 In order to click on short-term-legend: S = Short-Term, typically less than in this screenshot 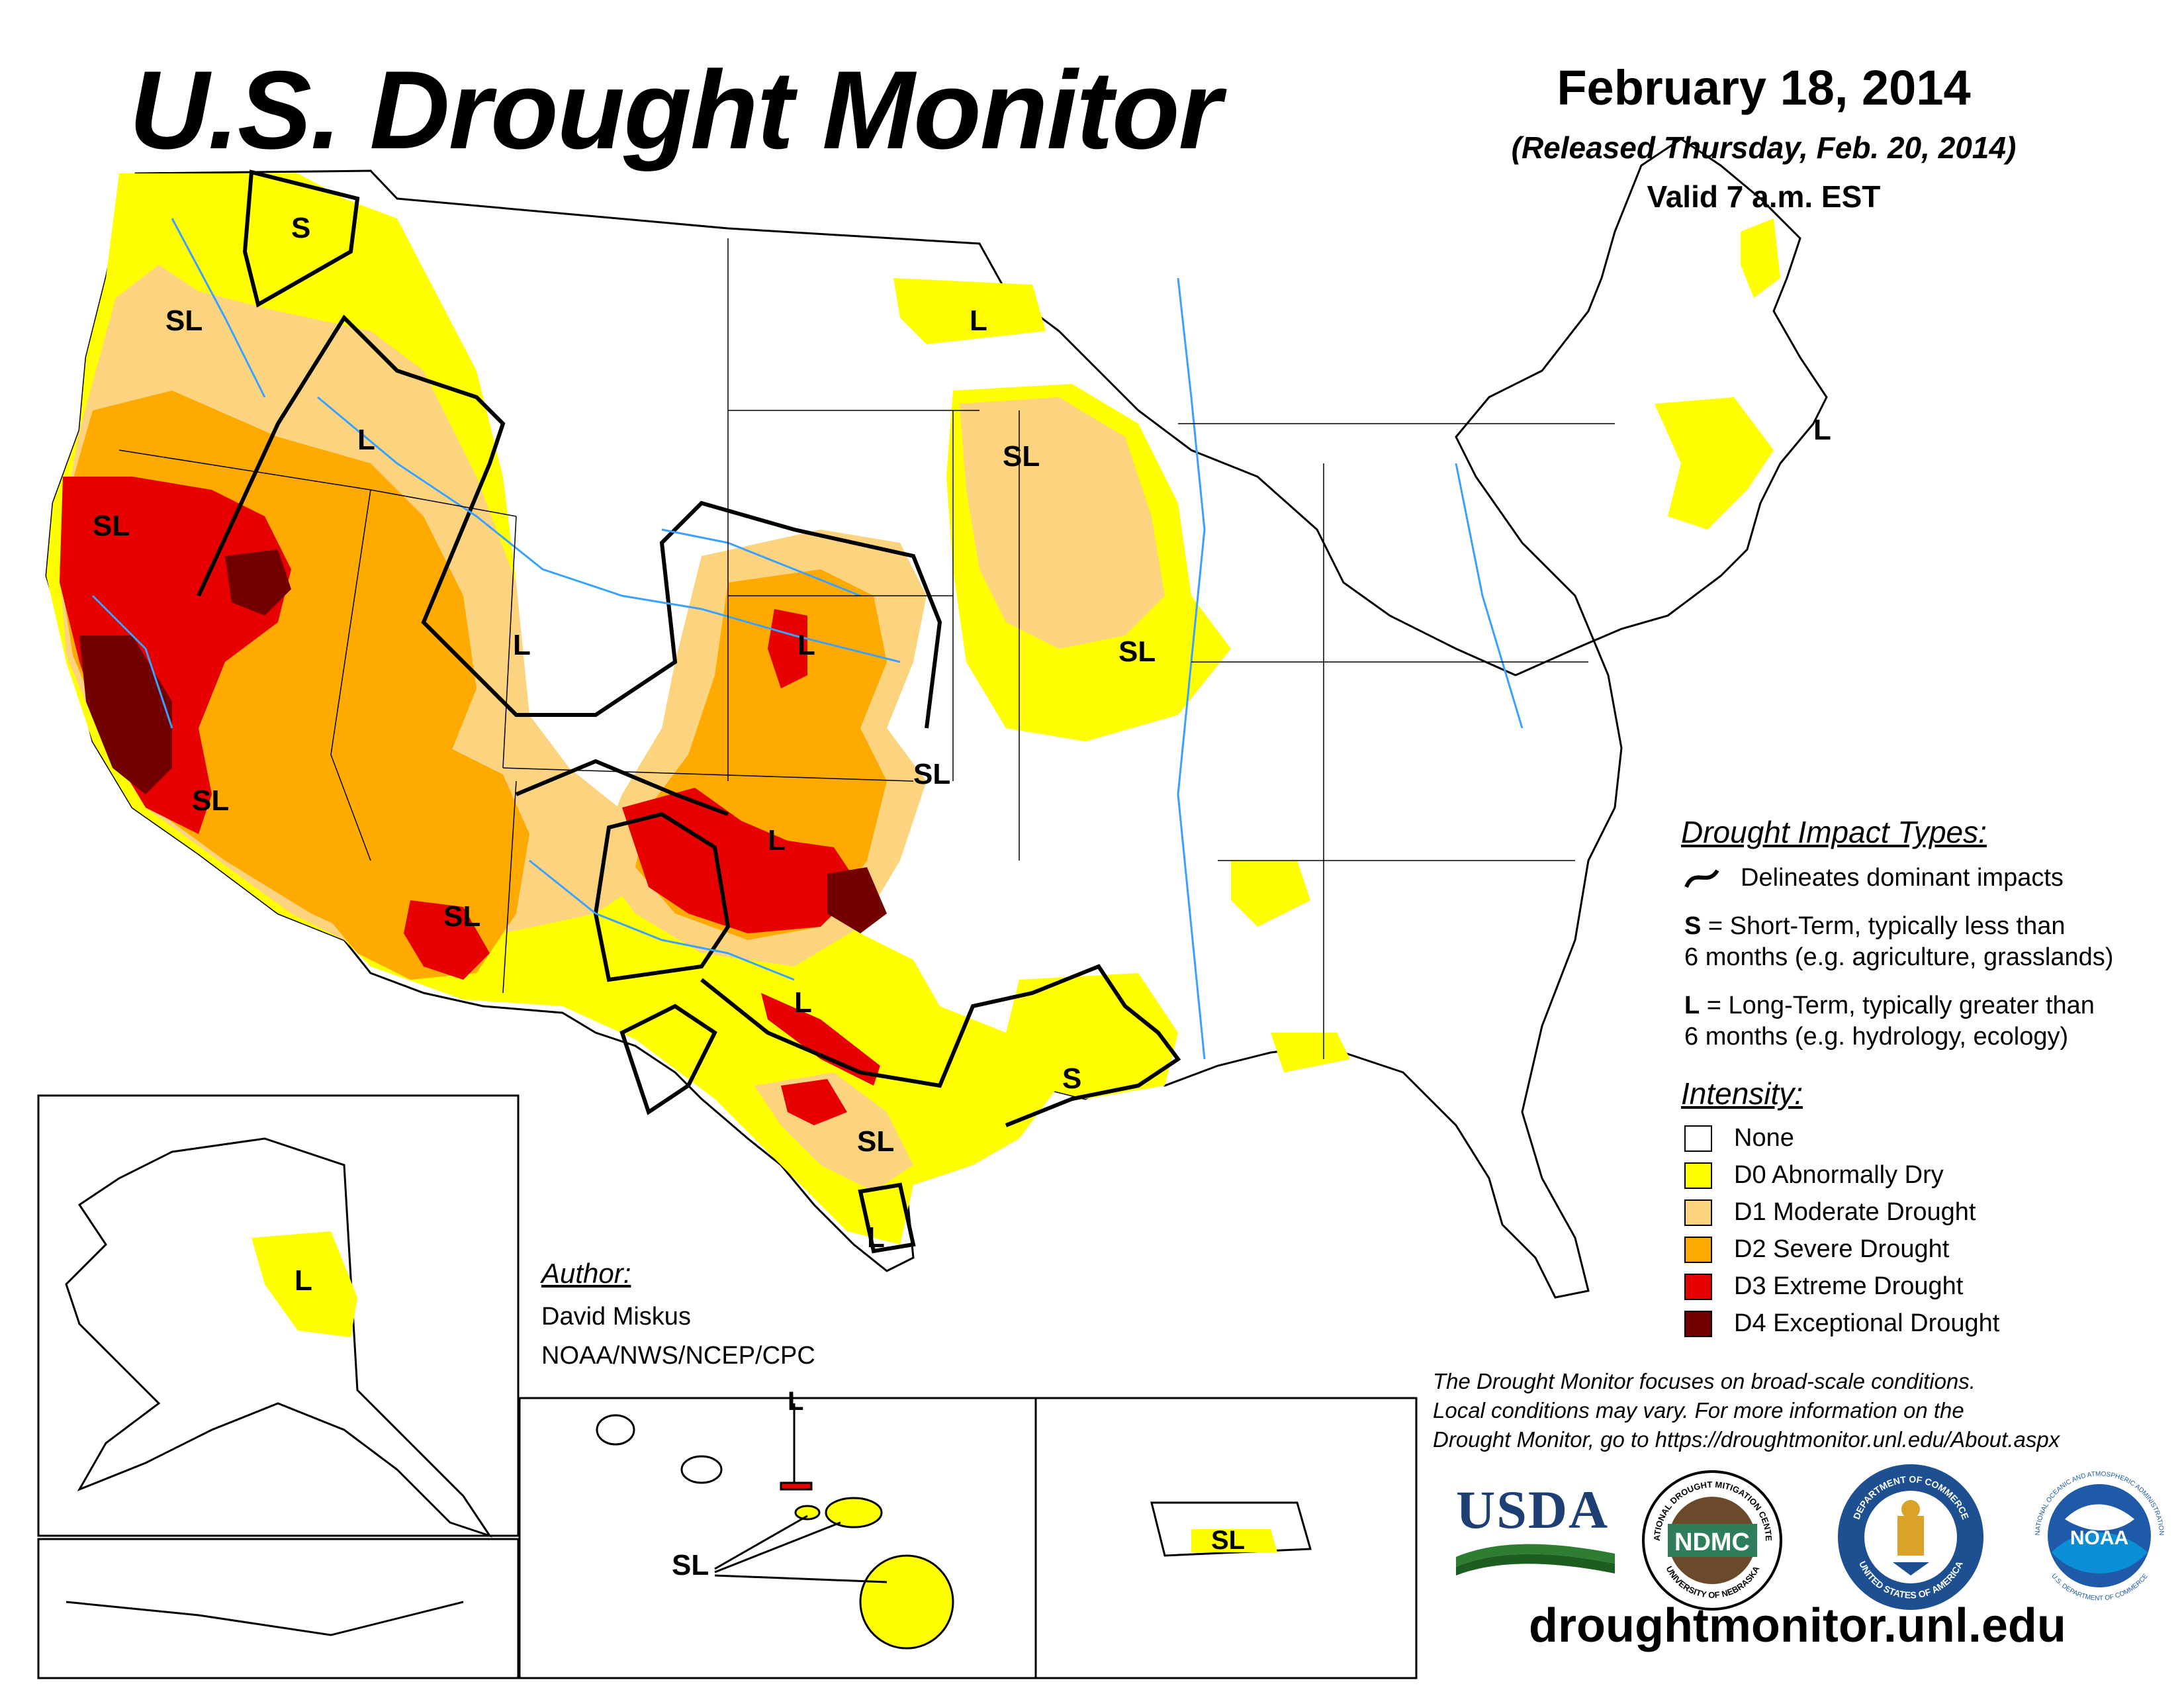, I will do `click(1875, 926)`.